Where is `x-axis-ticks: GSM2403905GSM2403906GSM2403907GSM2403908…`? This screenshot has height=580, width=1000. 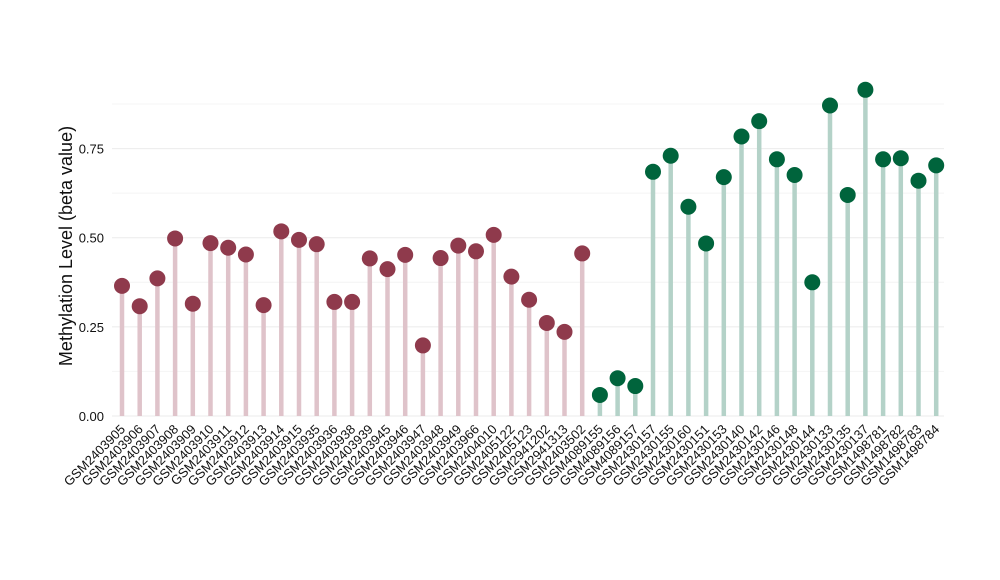
x-axis-ticks: GSM2403905GSM2403906GSM2403907GSM2403908… is located at coordinates (502, 455).